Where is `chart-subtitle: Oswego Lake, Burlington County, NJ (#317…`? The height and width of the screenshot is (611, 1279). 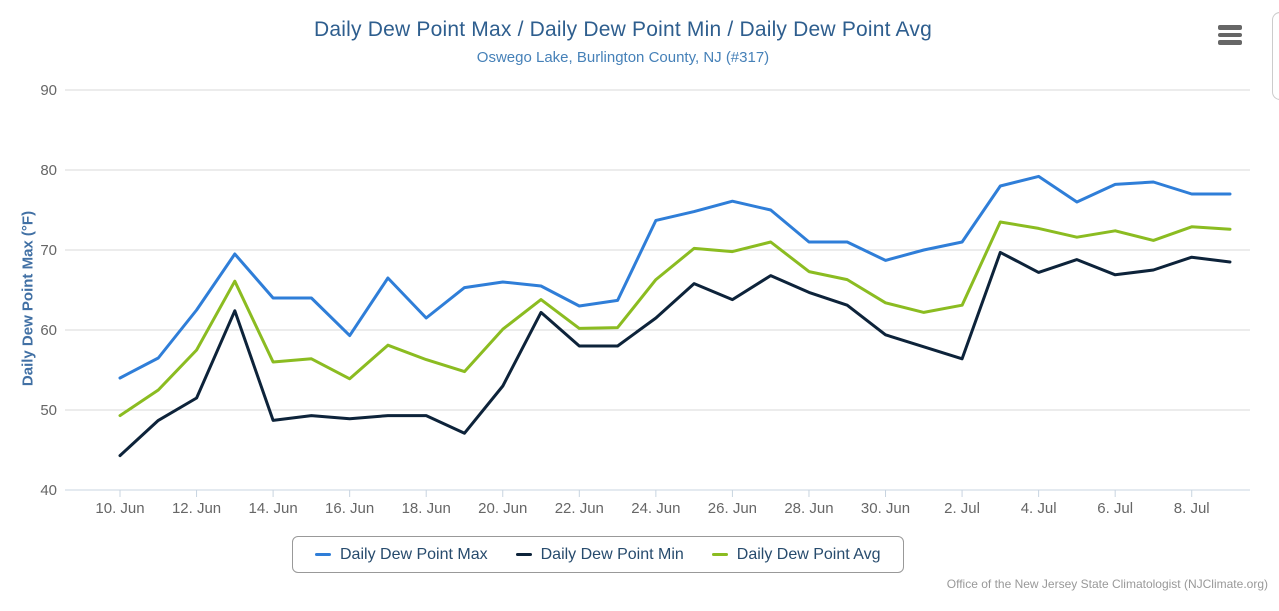 chart-subtitle: Oswego Lake, Burlington County, NJ (#317… is located at coordinates (623, 57).